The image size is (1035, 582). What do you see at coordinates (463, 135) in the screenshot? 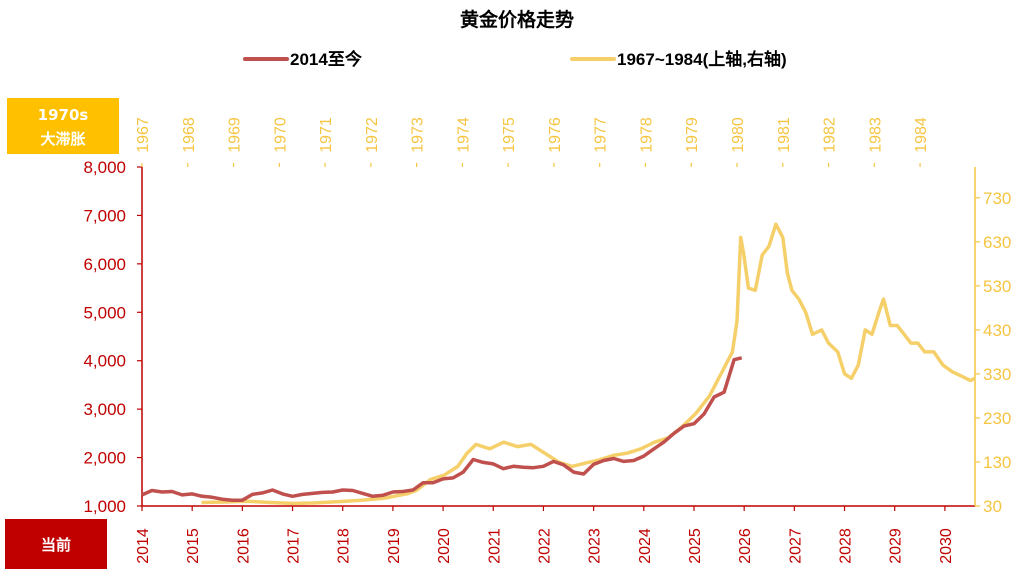
I see `top-tick-label: 1974` at bounding box center [463, 135].